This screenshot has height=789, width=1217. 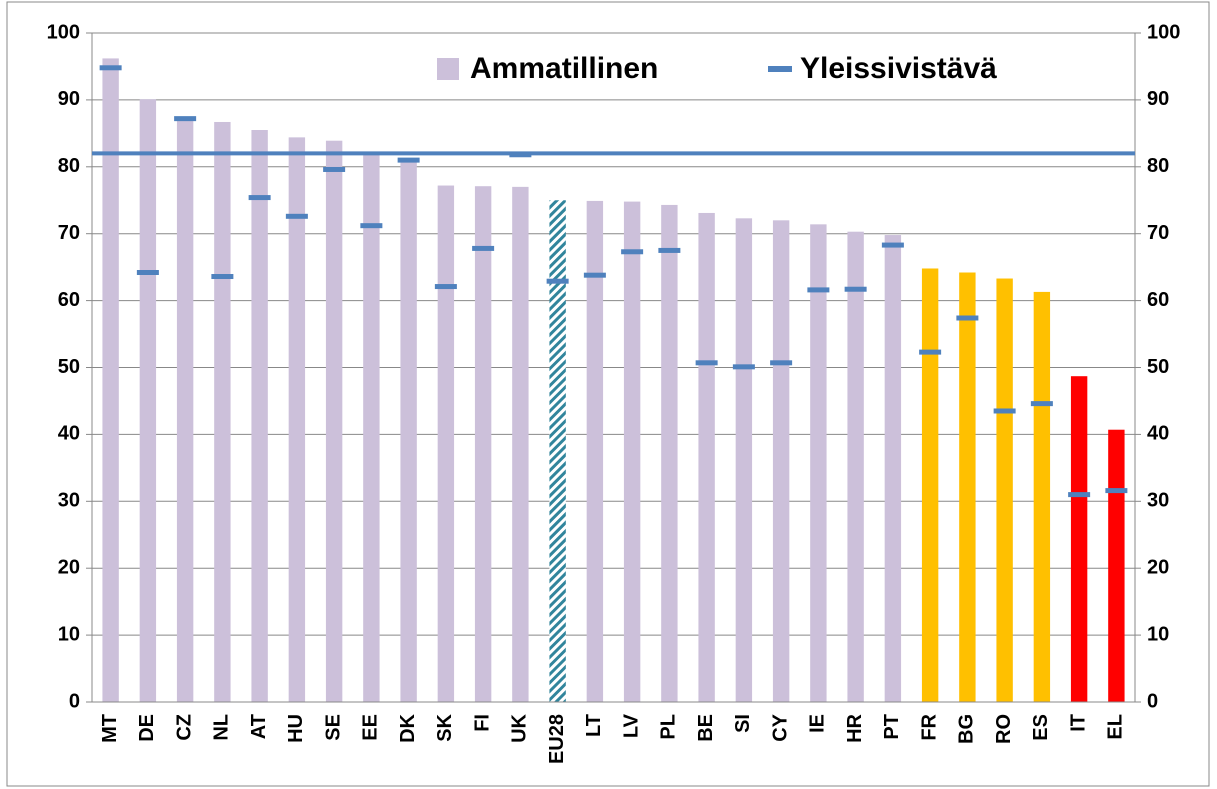 What do you see at coordinates (69, 300) in the screenshot?
I see `y-tick-label: 60` at bounding box center [69, 300].